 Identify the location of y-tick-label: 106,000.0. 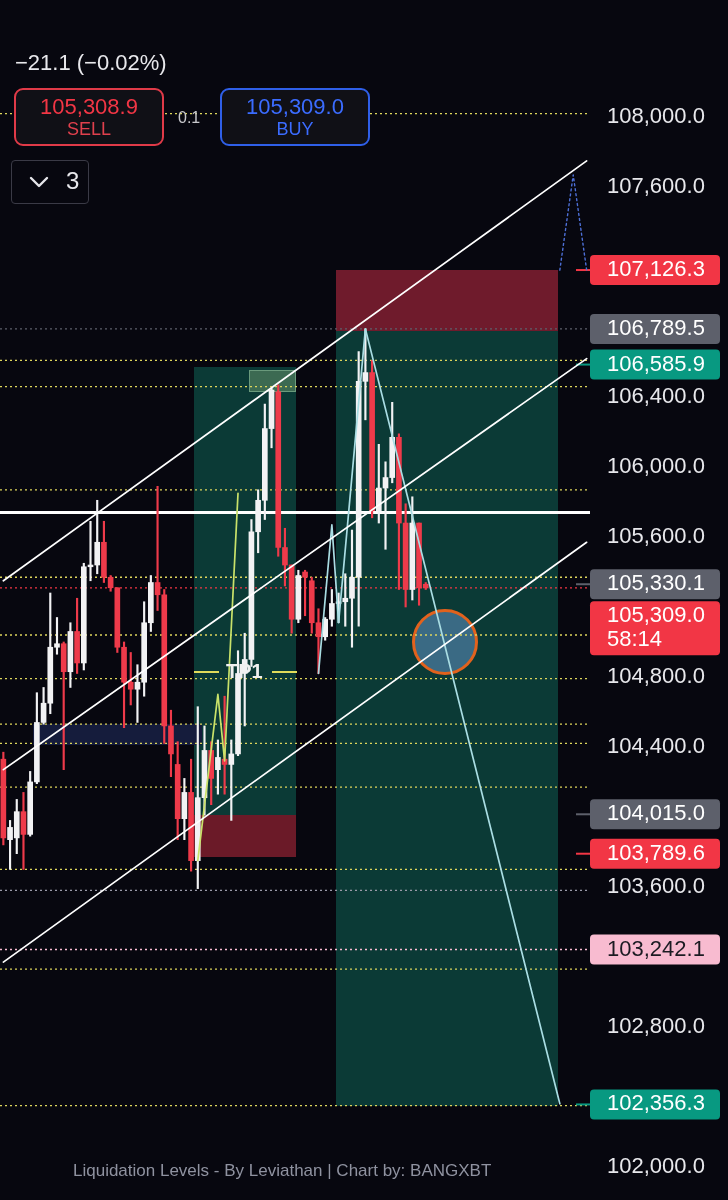
(656, 466).